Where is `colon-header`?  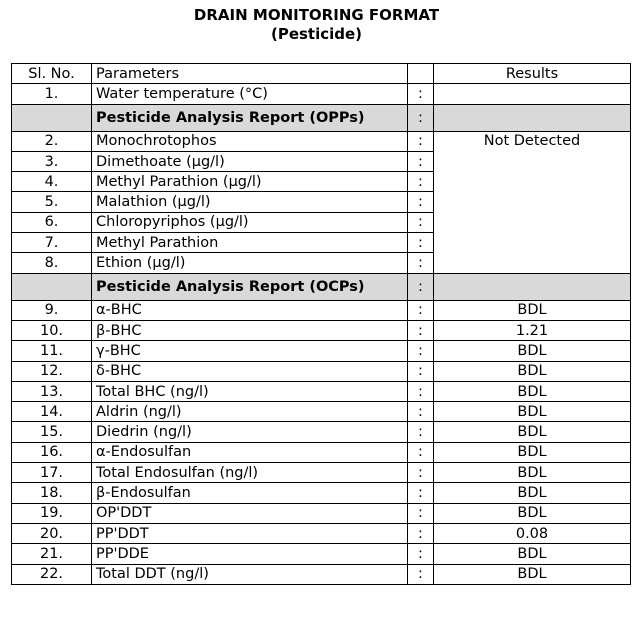
colon-header is located at coordinates (420, 73).